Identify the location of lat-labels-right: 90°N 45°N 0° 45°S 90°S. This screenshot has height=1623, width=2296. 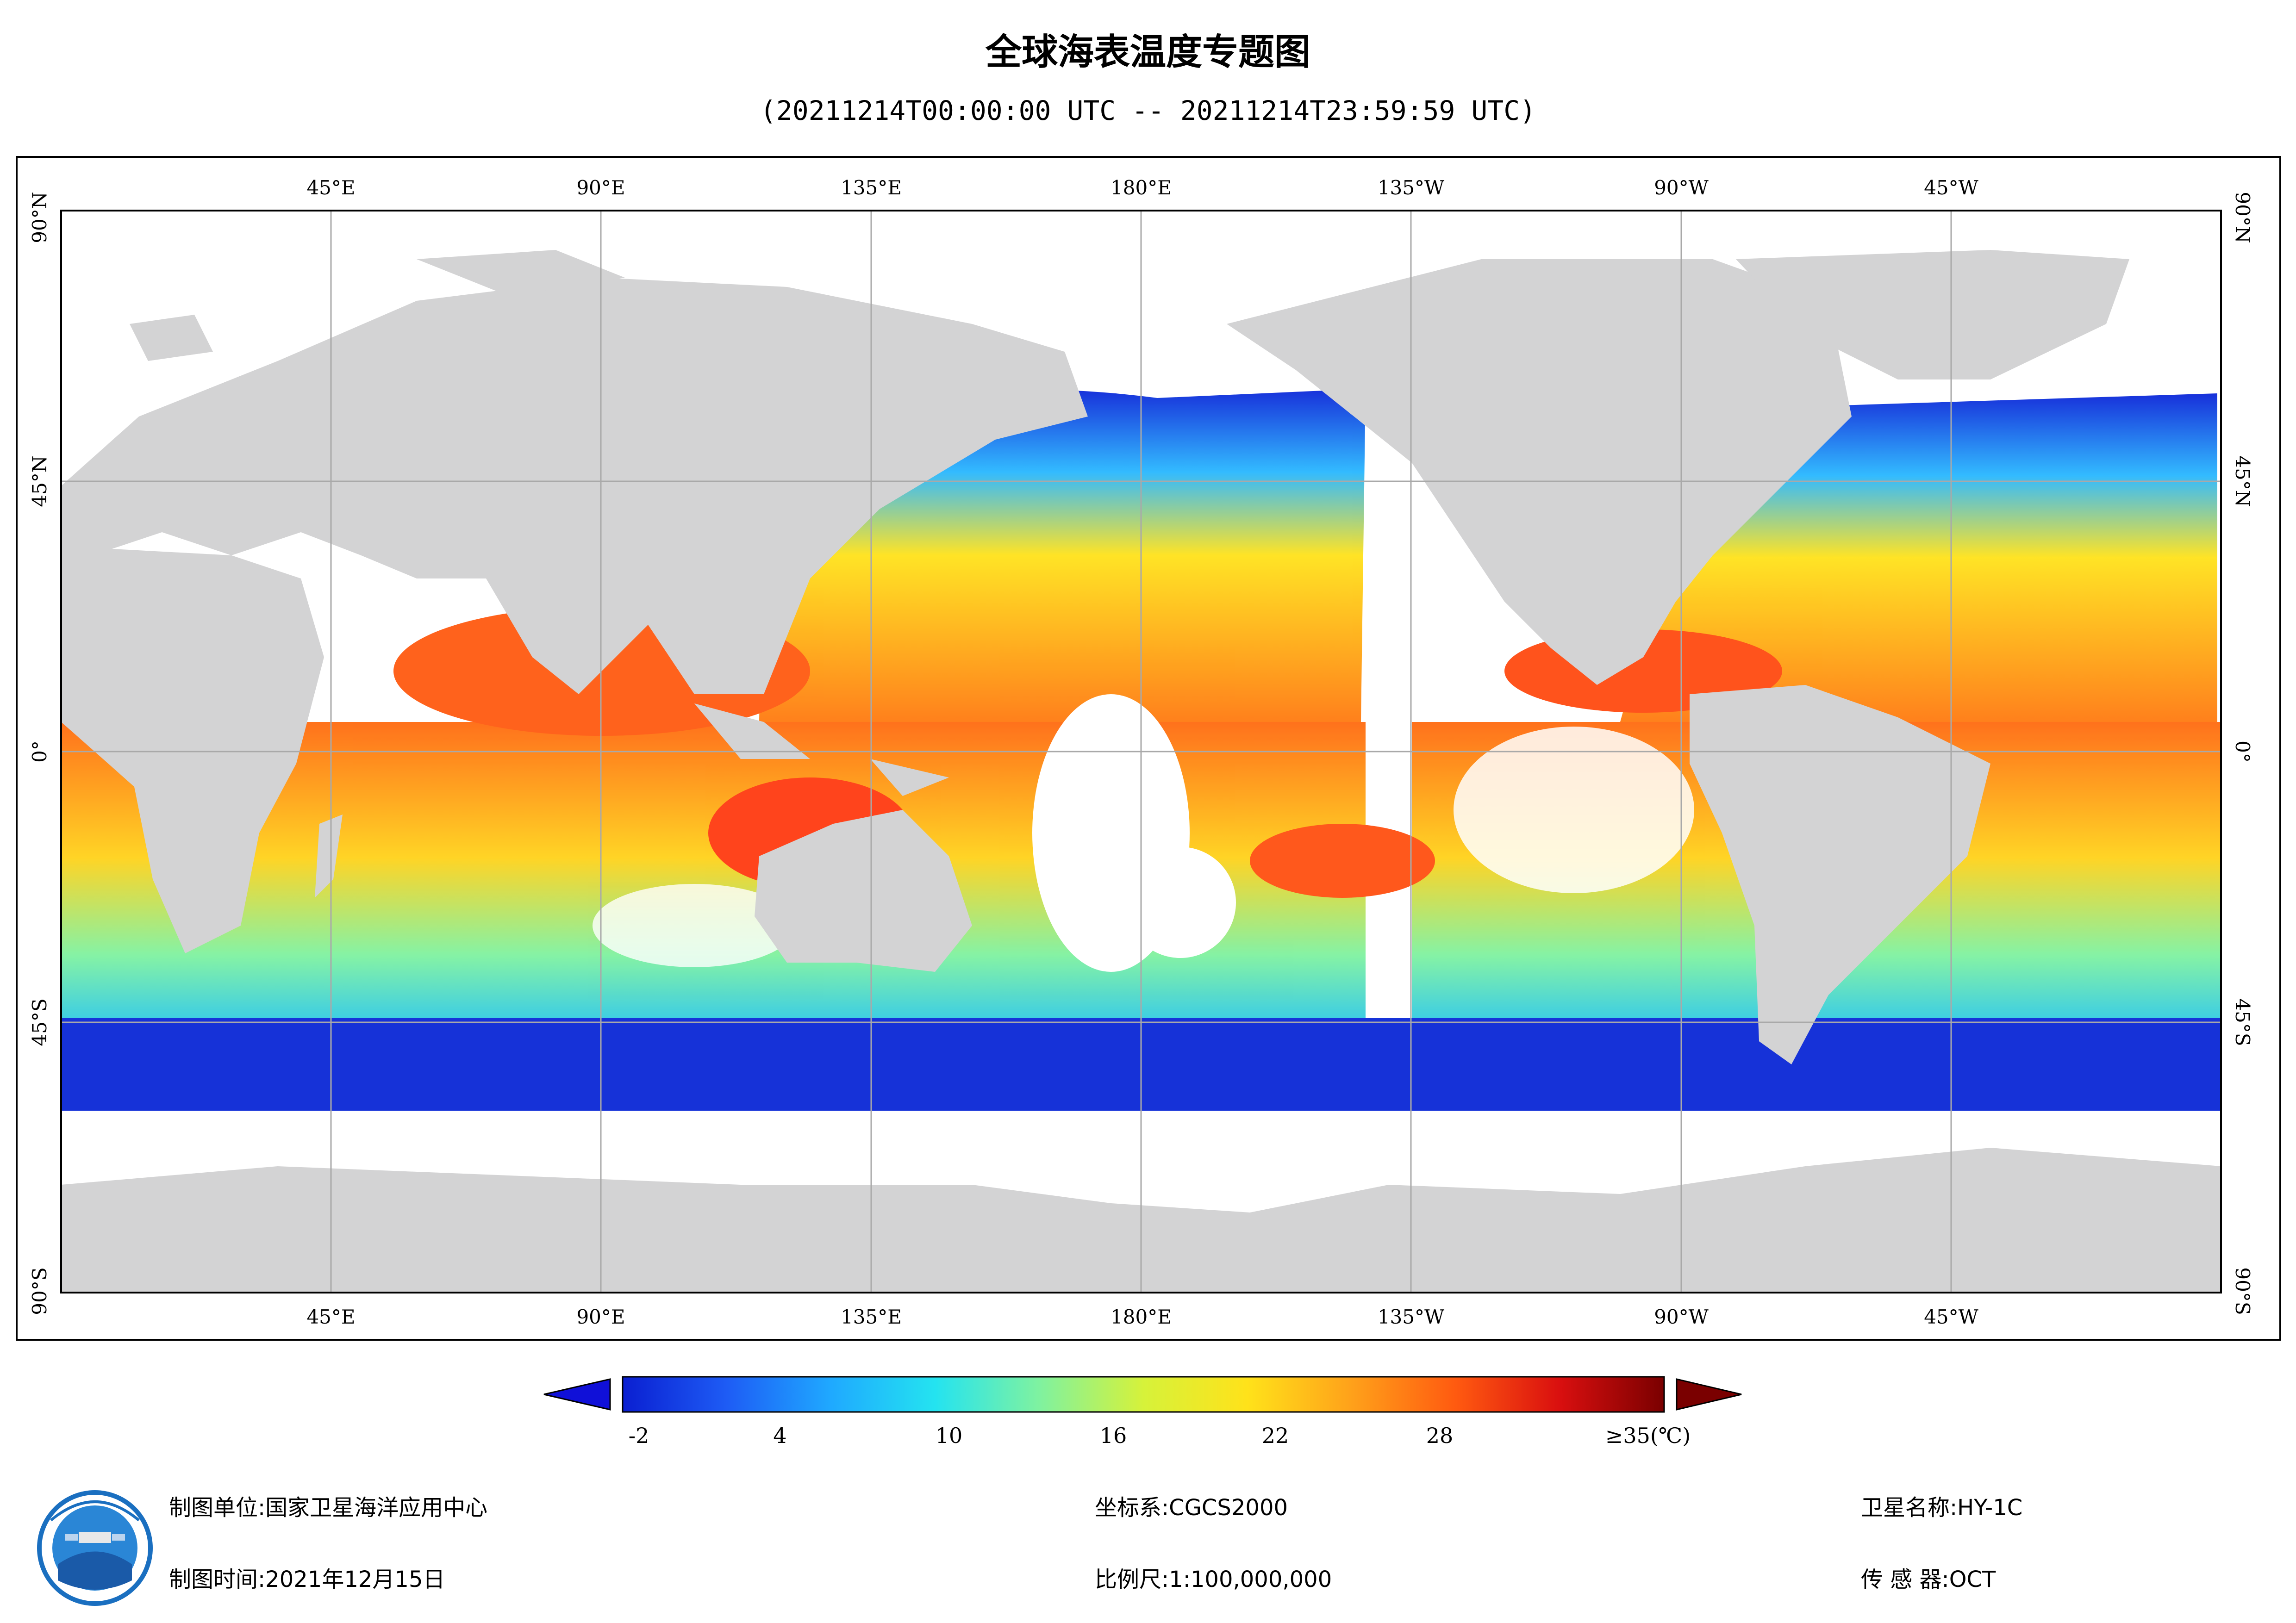
(2242, 753).